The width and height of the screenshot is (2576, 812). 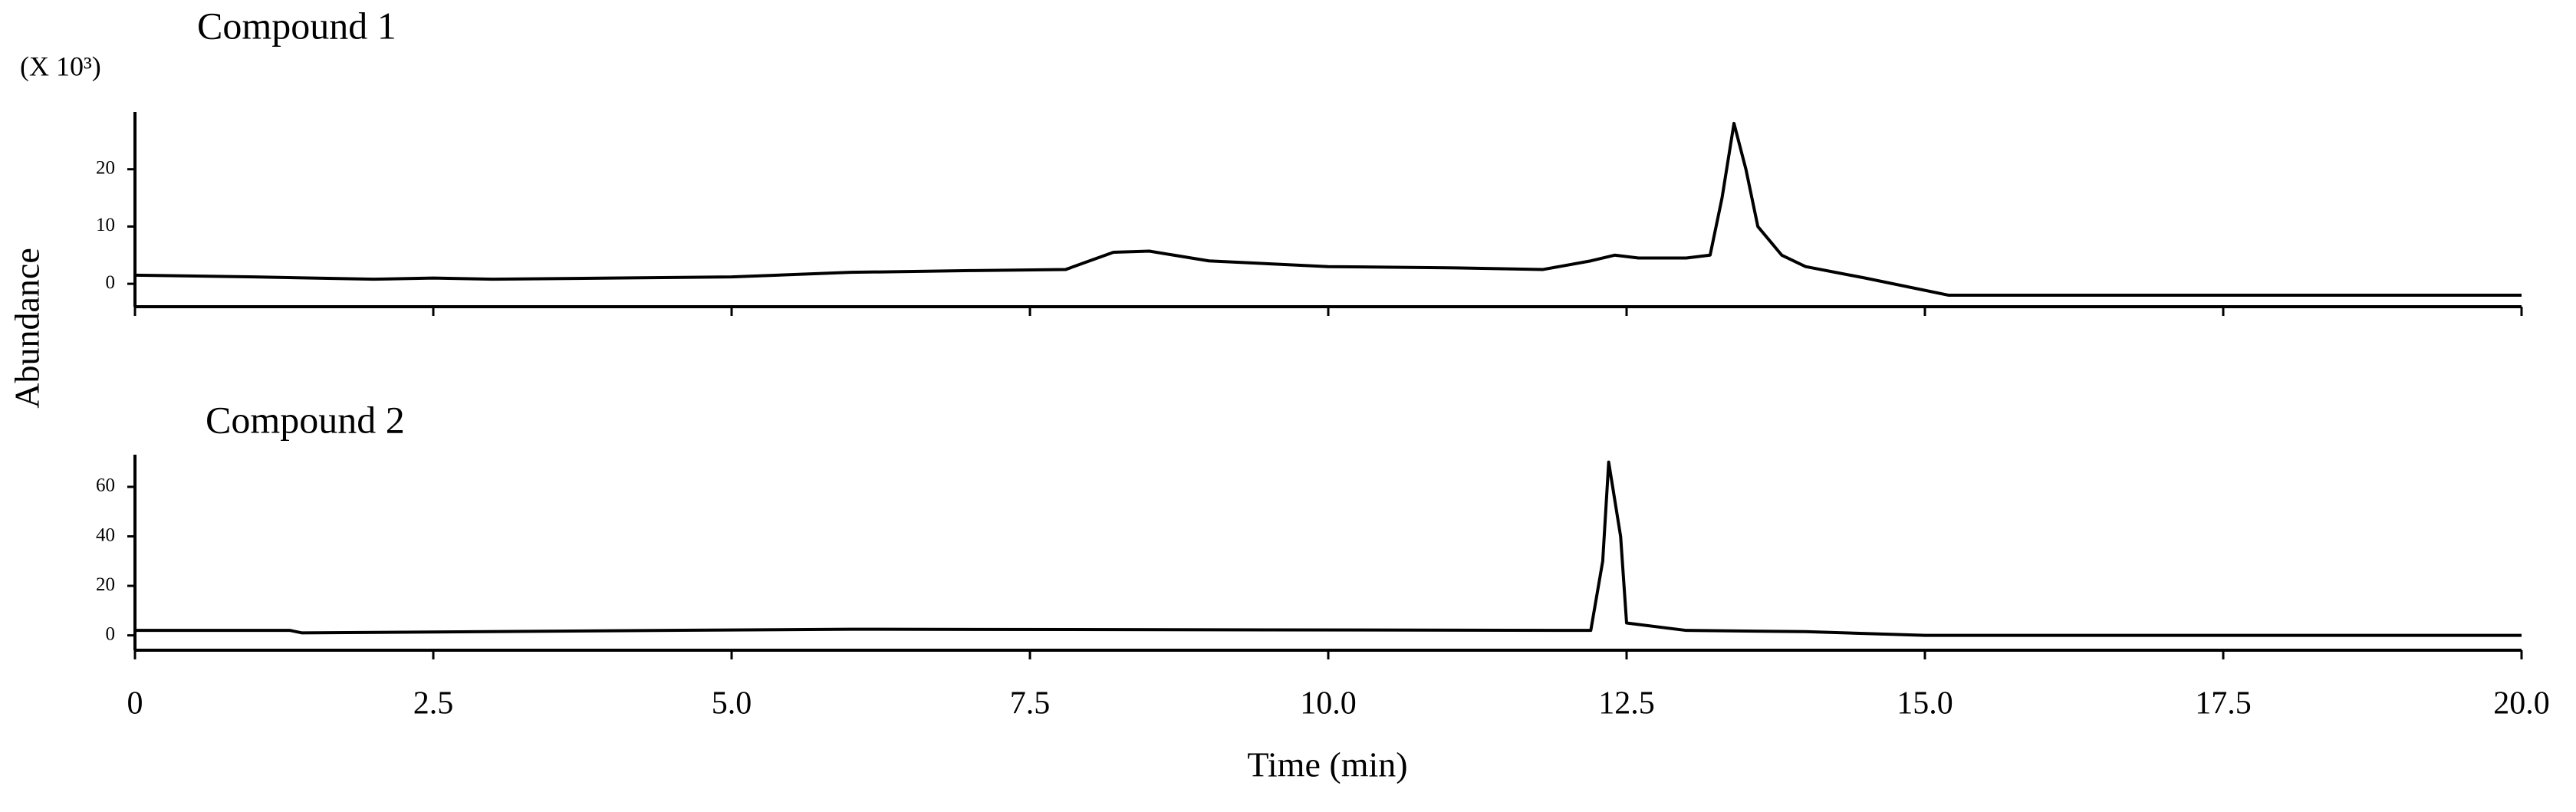 I want to click on y-axis-label: Abundance, so click(x=27, y=328).